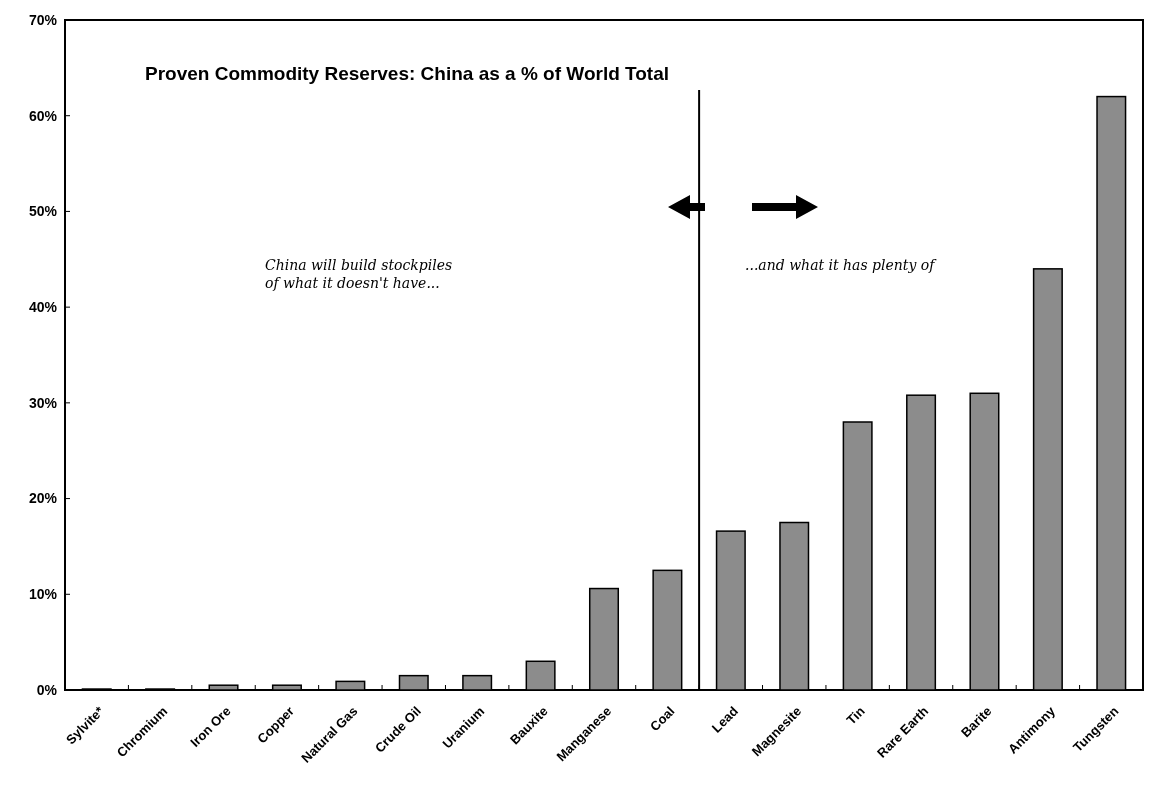 This screenshot has height=794, width=1155. I want to click on y-tick-label: 40%, so click(43, 307).